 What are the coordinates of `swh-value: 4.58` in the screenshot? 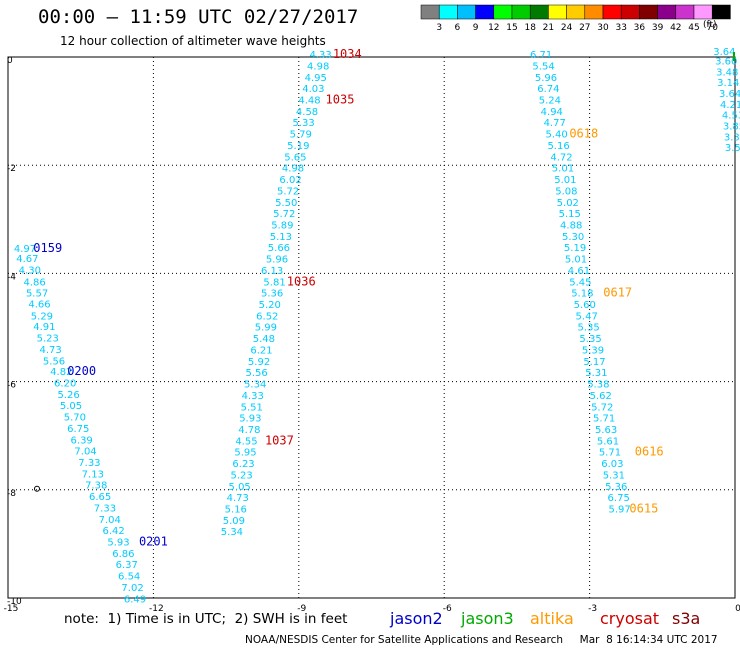 It's located at (307, 112).